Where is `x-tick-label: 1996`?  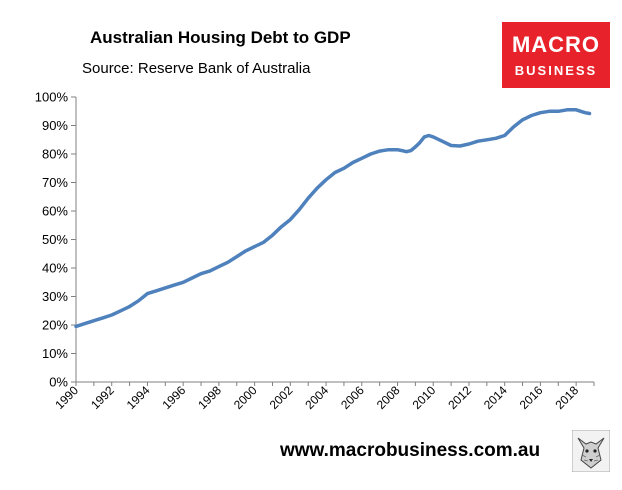
x-tick-label: 1996 is located at coordinates (174, 397).